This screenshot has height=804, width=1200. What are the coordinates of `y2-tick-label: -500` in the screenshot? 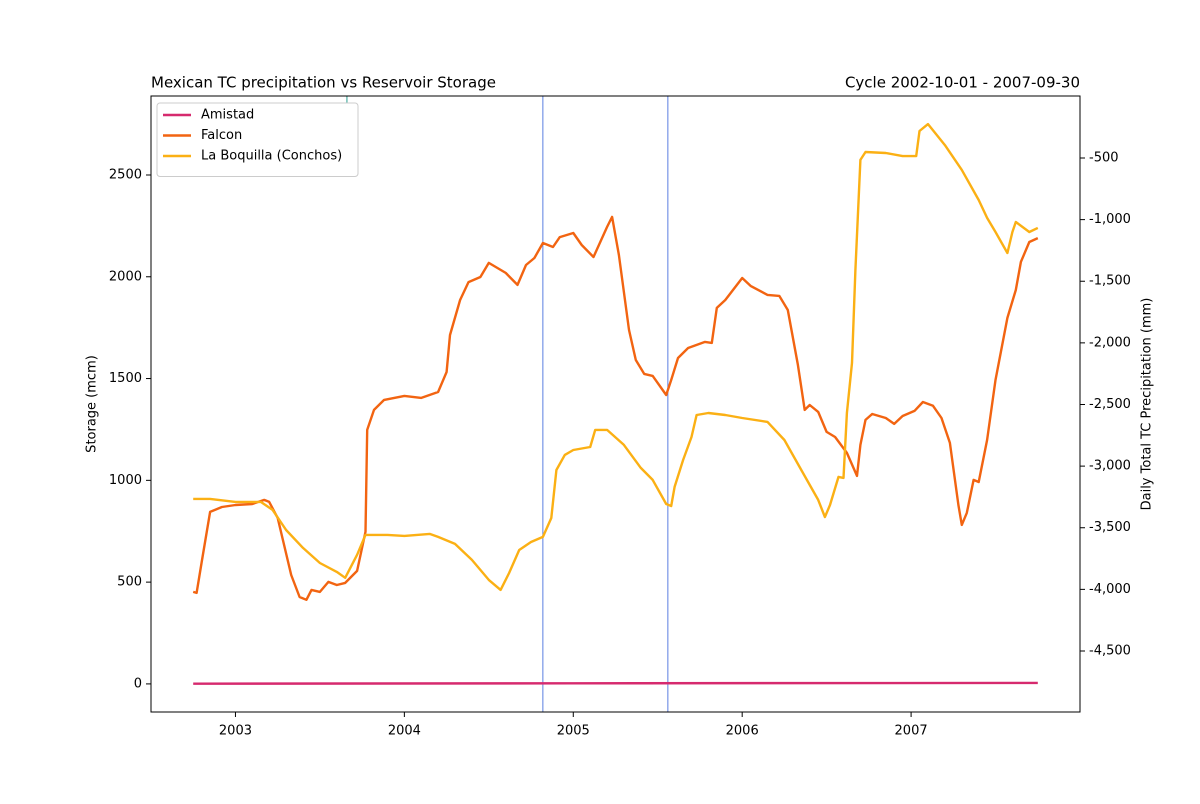 It's located at (1104, 157).